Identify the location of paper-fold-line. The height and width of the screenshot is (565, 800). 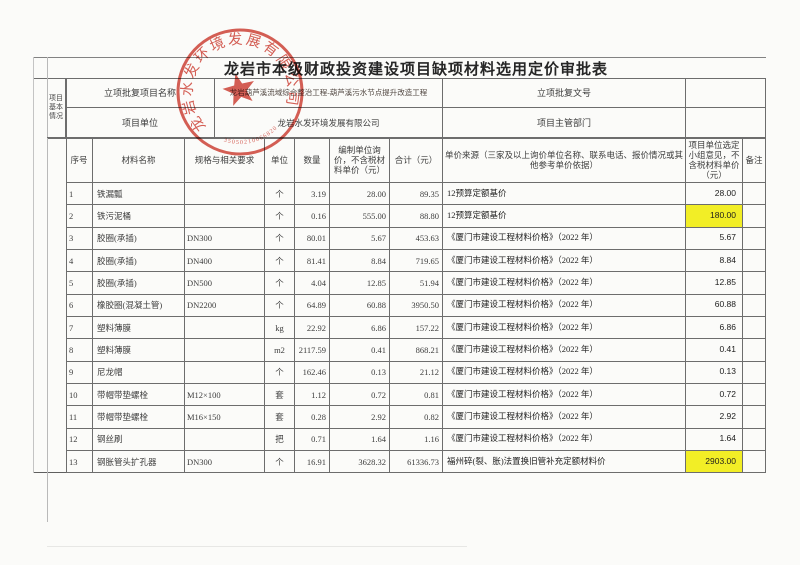
(47, 289).